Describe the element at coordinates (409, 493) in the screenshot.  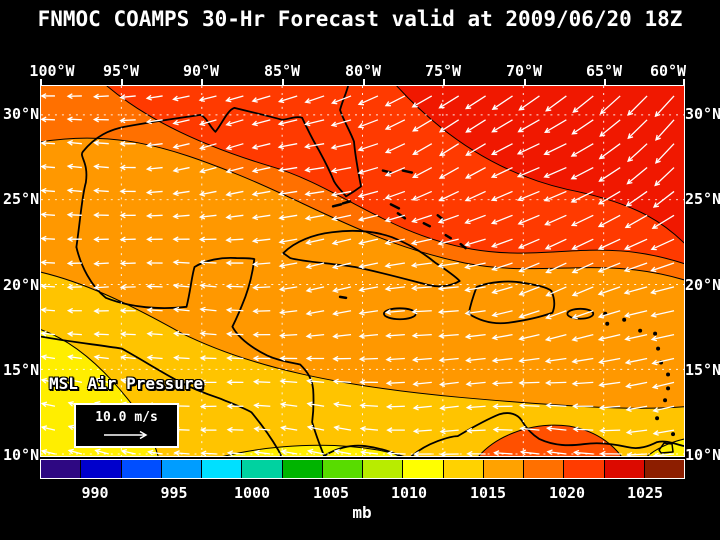
I see `colorbar-tick: 1010` at that location.